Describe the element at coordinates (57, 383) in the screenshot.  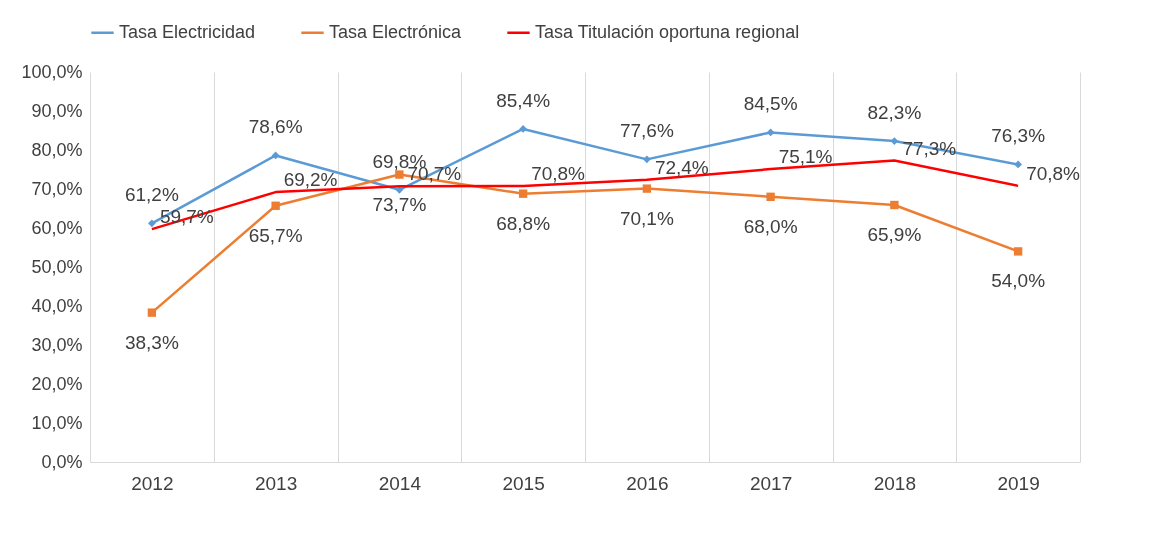
I see `y-tick-label: 20,0%` at that location.